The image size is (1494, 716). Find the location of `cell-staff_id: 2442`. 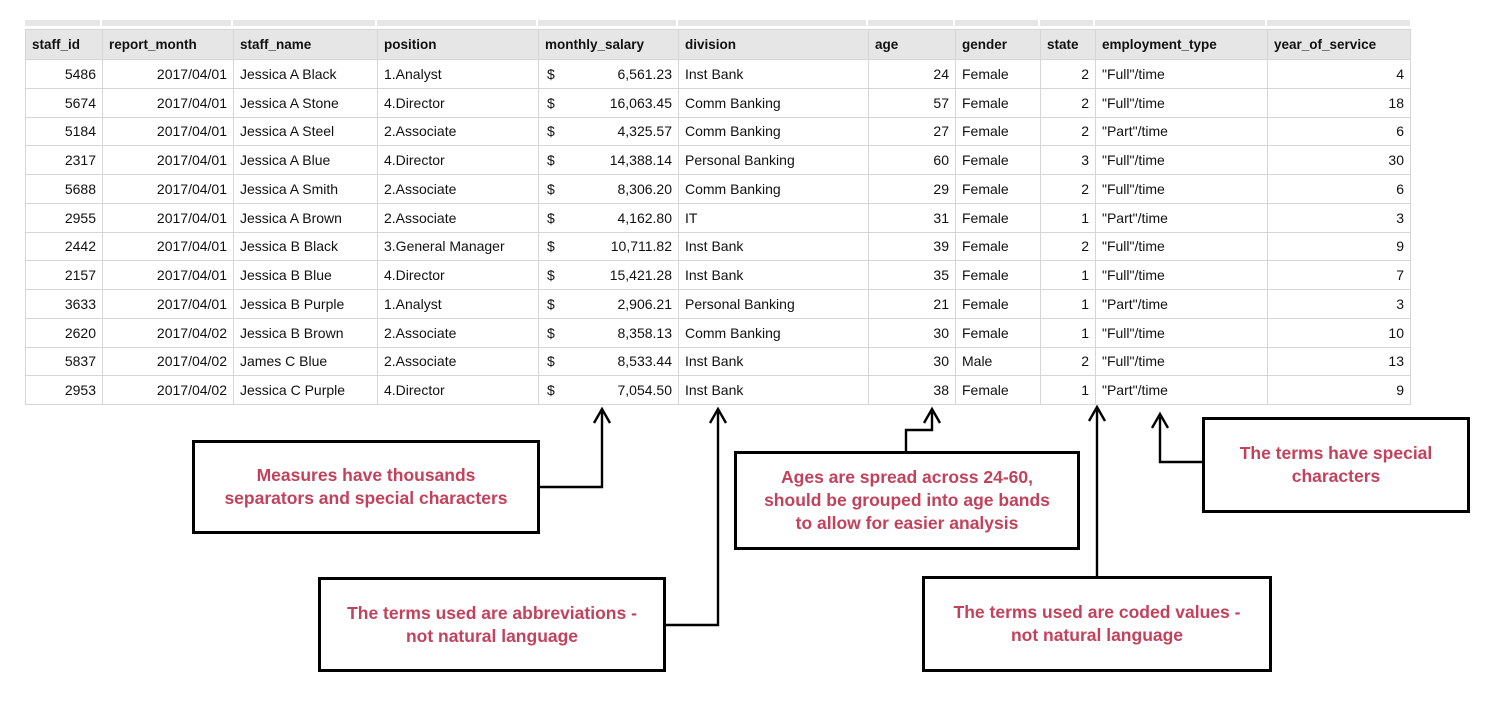

cell-staff_id: 2442 is located at coordinates (64, 247).